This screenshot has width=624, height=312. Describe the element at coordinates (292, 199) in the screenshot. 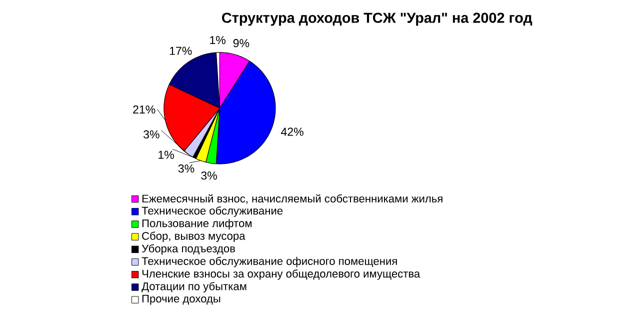

I see `legend-label: Ежемесячный взнос, начисляемый собственниками жилья` at that location.